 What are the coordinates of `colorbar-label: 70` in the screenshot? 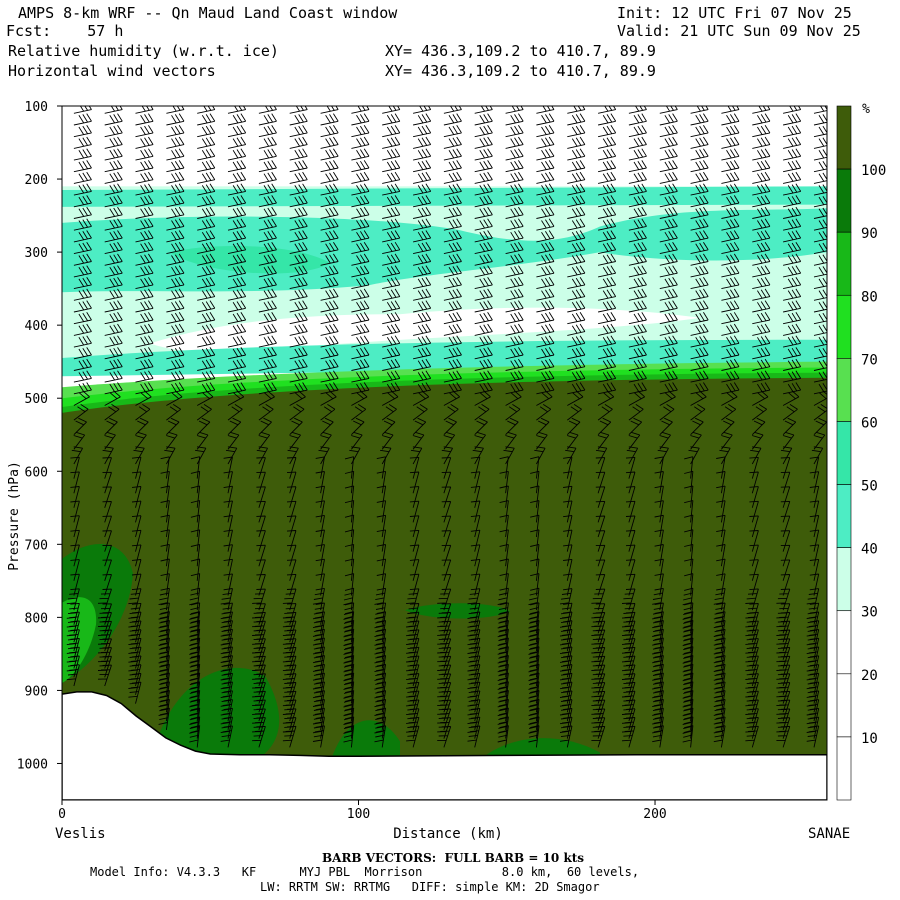 It's located at (869, 360).